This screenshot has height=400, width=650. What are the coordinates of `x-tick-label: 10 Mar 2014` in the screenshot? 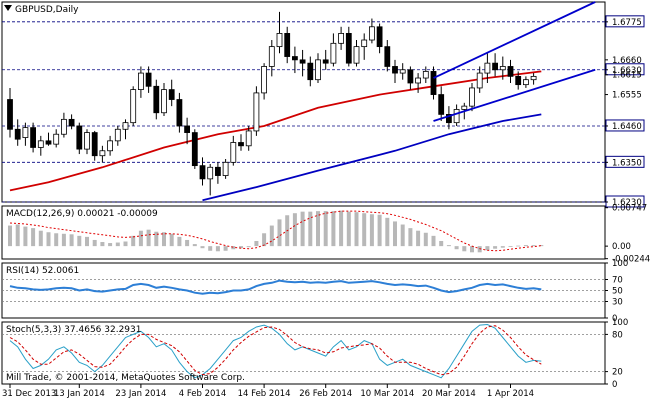 It's located at (387, 394).